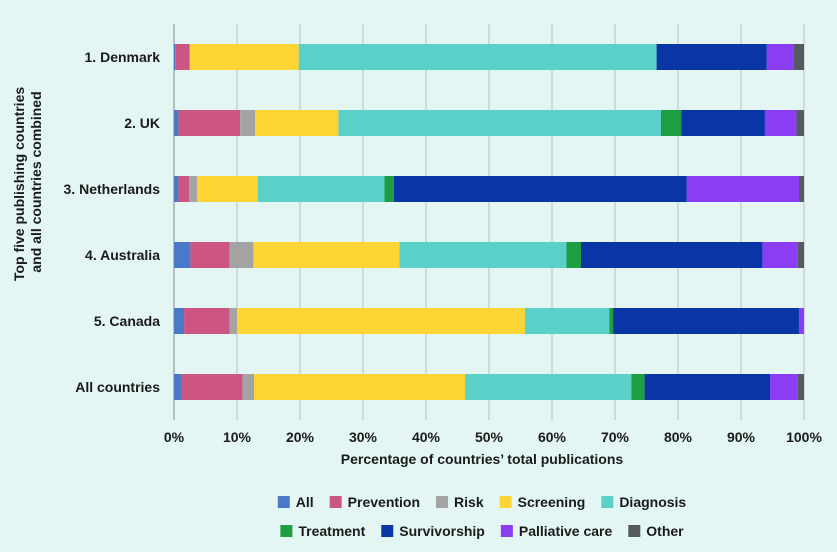 This screenshot has width=837, height=552. I want to click on category-label: 4. Australia, so click(122, 255).